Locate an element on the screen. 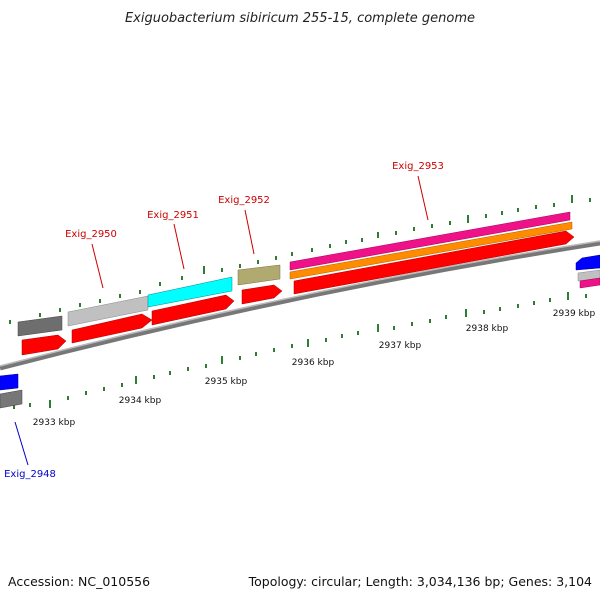 Image resolution: width=600 pixels, height=600 pixels. scale-label-2933: 2933 kbp is located at coordinates (54, 423).